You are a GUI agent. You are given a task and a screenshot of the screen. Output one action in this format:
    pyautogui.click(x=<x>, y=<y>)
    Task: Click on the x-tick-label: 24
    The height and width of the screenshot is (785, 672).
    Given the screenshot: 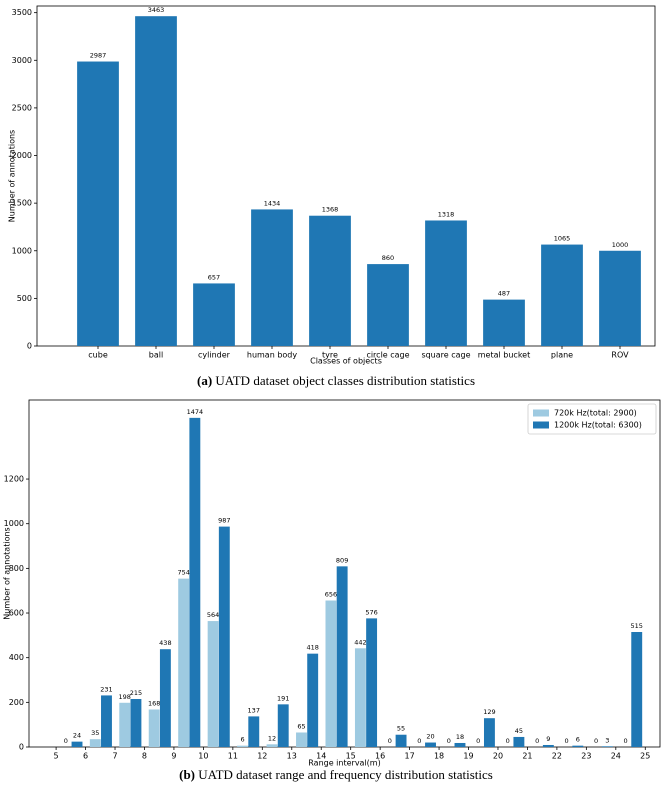 What is the action you would take?
    pyautogui.click(x=616, y=756)
    